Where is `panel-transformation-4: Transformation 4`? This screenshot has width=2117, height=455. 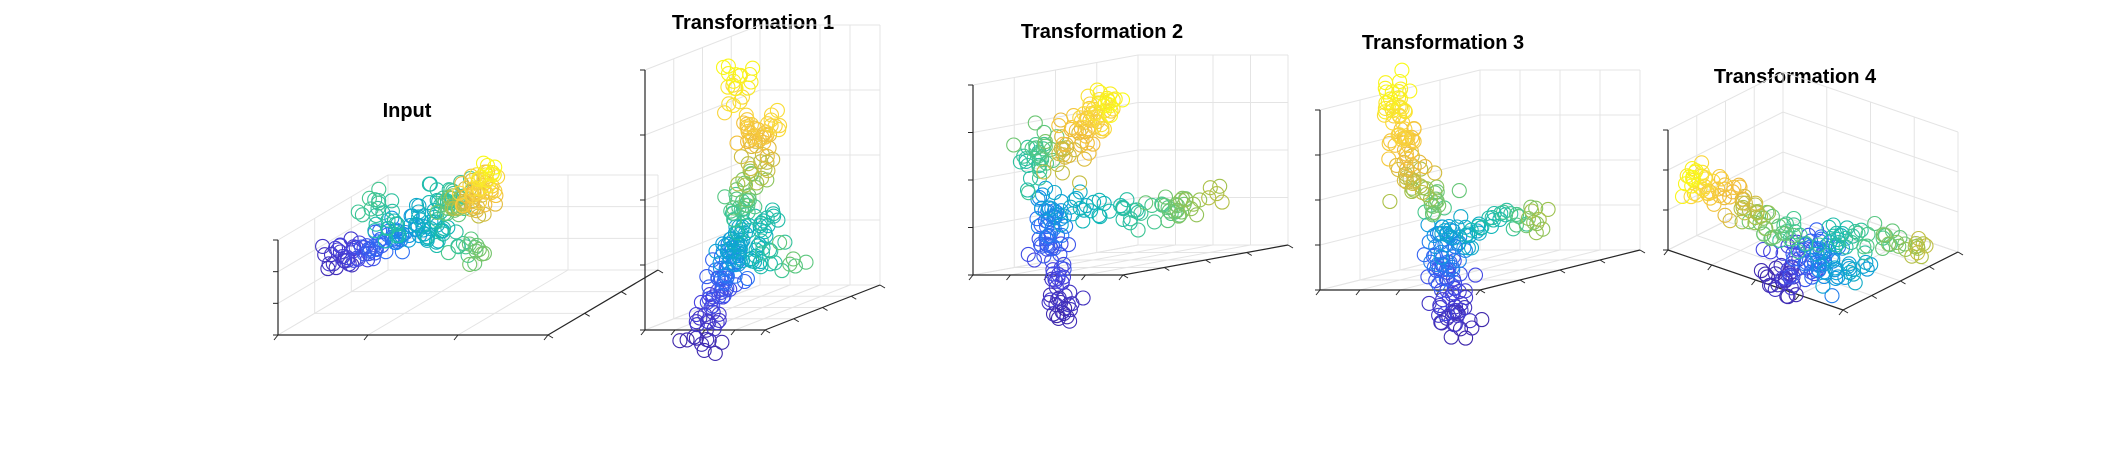 panel-transformation-4: Transformation 4 is located at coordinates (1813, 191).